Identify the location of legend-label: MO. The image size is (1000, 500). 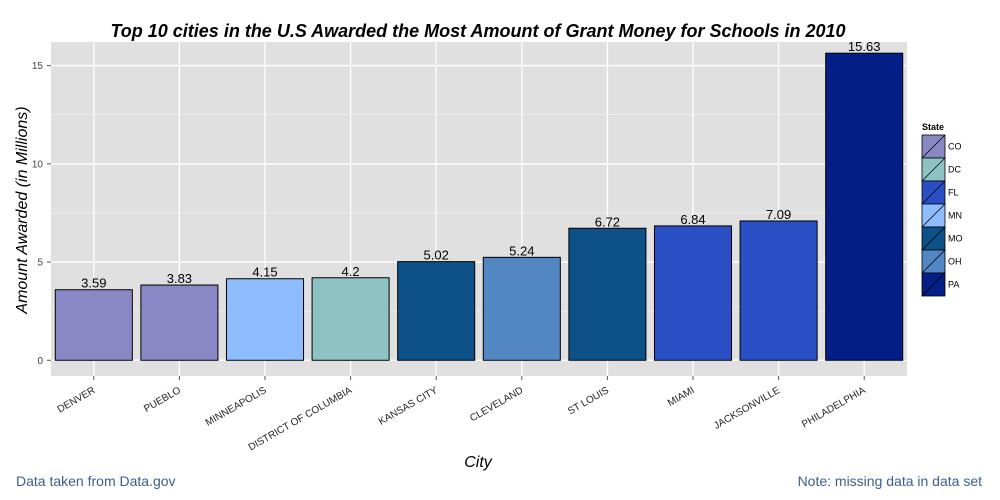
(955, 239).